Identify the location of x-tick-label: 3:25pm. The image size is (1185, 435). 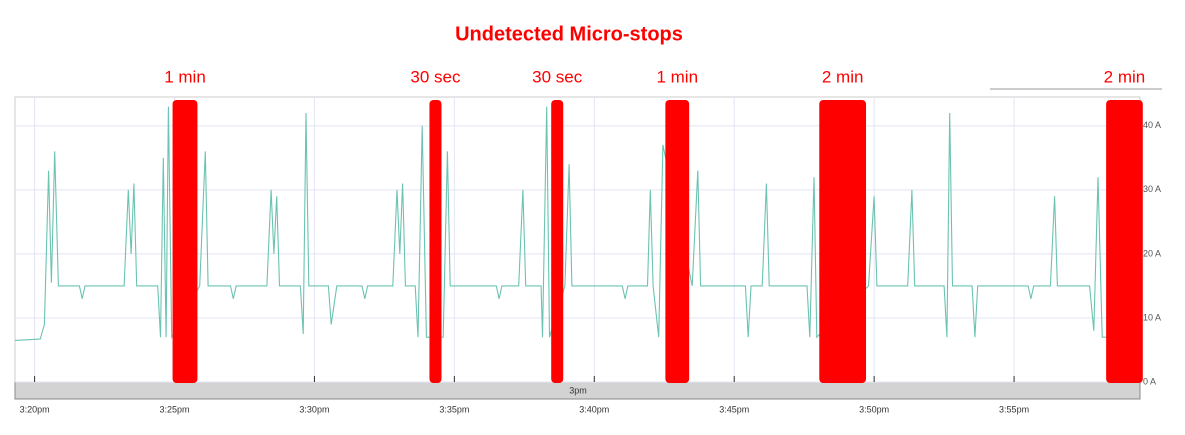
(174, 409).